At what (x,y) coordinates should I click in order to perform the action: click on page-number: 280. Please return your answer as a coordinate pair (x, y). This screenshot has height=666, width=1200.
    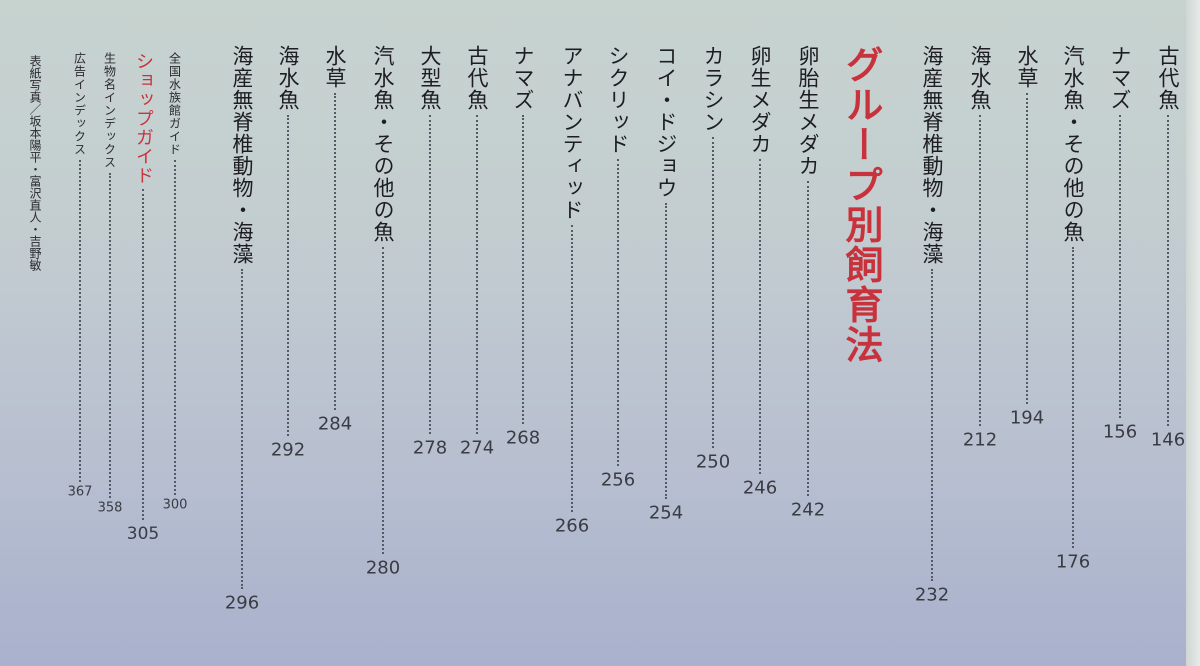
    Looking at the image, I should click on (383, 568).